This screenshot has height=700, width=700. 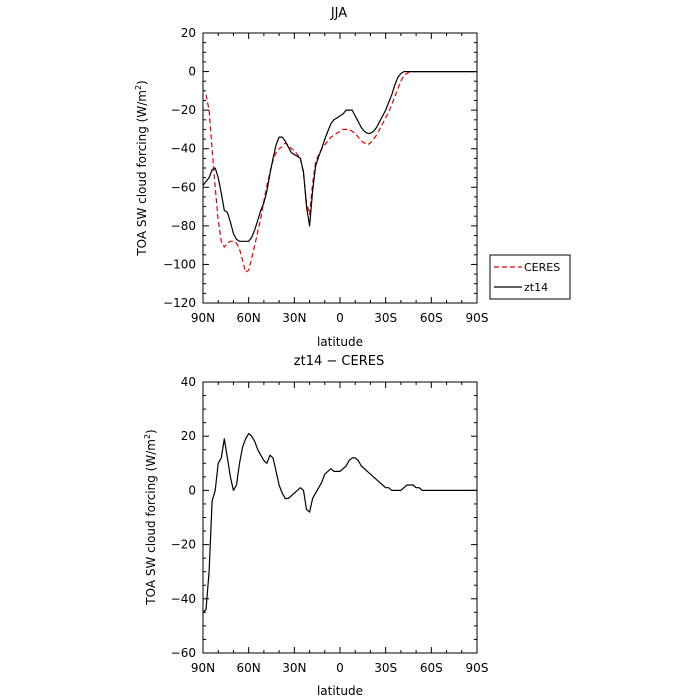 I want to click on legend-label-ceres: CERES, so click(x=542, y=267).